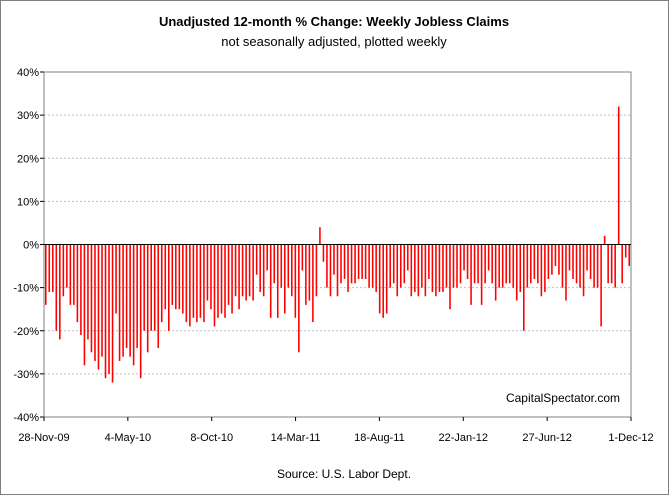  What do you see at coordinates (344, 474) in the screenshot?
I see `source-note: Source: U.S. Labor Dept.` at bounding box center [344, 474].